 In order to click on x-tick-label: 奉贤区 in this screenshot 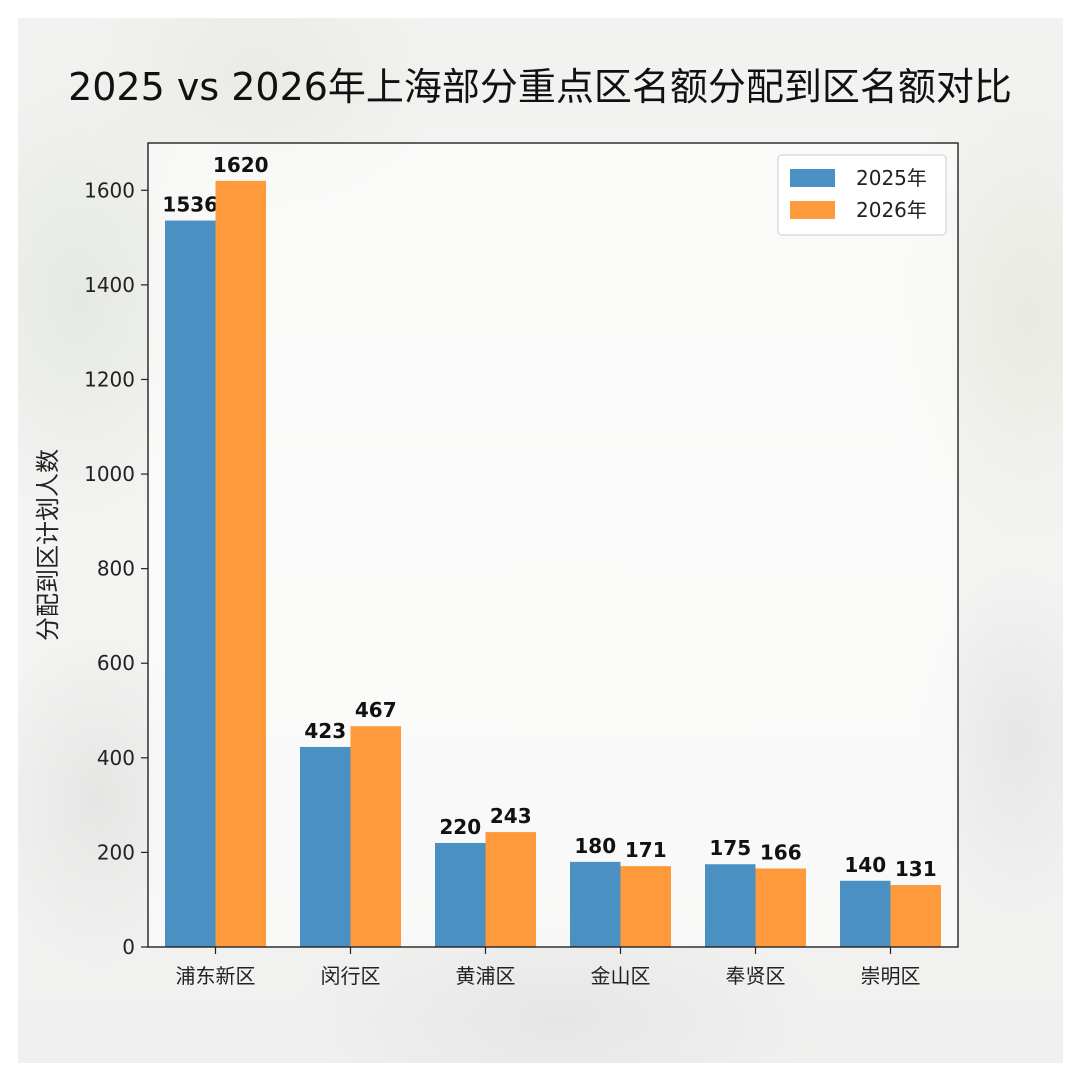, I will do `click(756, 976)`.